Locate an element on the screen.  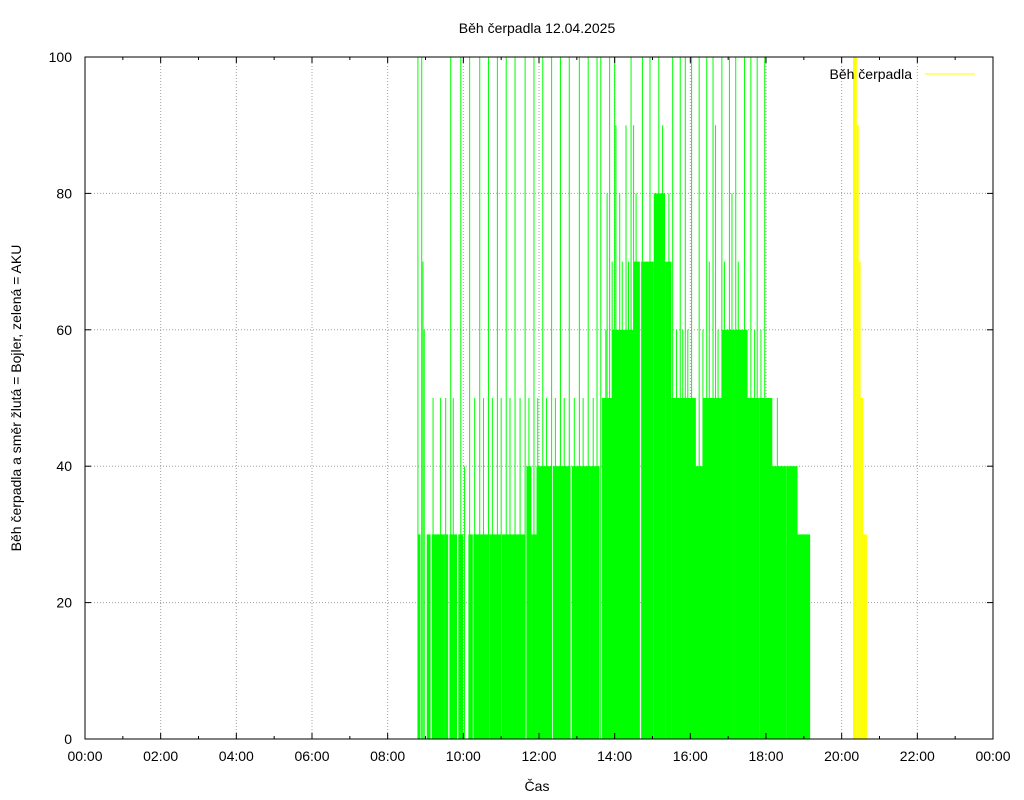
x-tick-label: 20:00 is located at coordinates (841, 756).